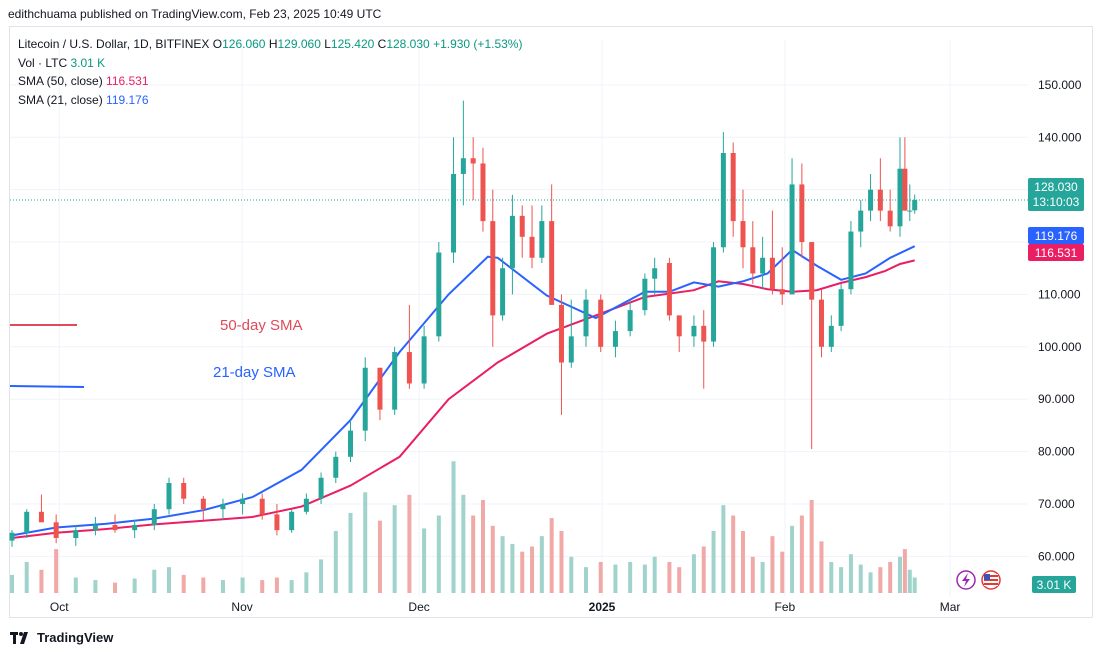 This screenshot has height=656, width=1104. Describe the element at coordinates (1060, 85) in the screenshot. I see `y-tick-label: 150.000` at that location.